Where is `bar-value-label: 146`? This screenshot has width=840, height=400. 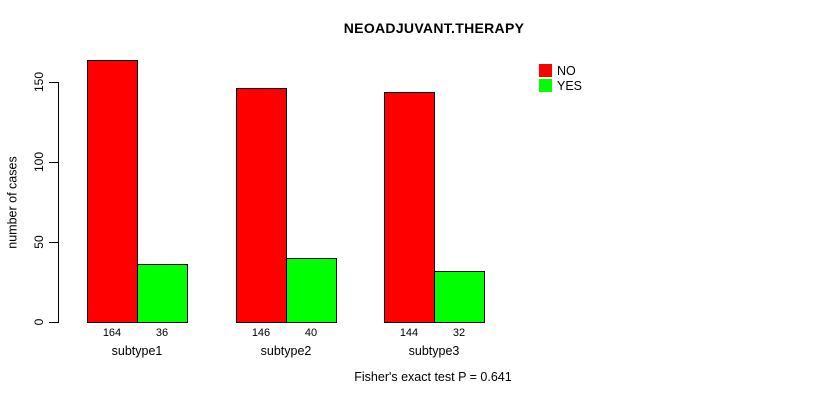
bar-value-label: 146 is located at coordinates (261, 333).